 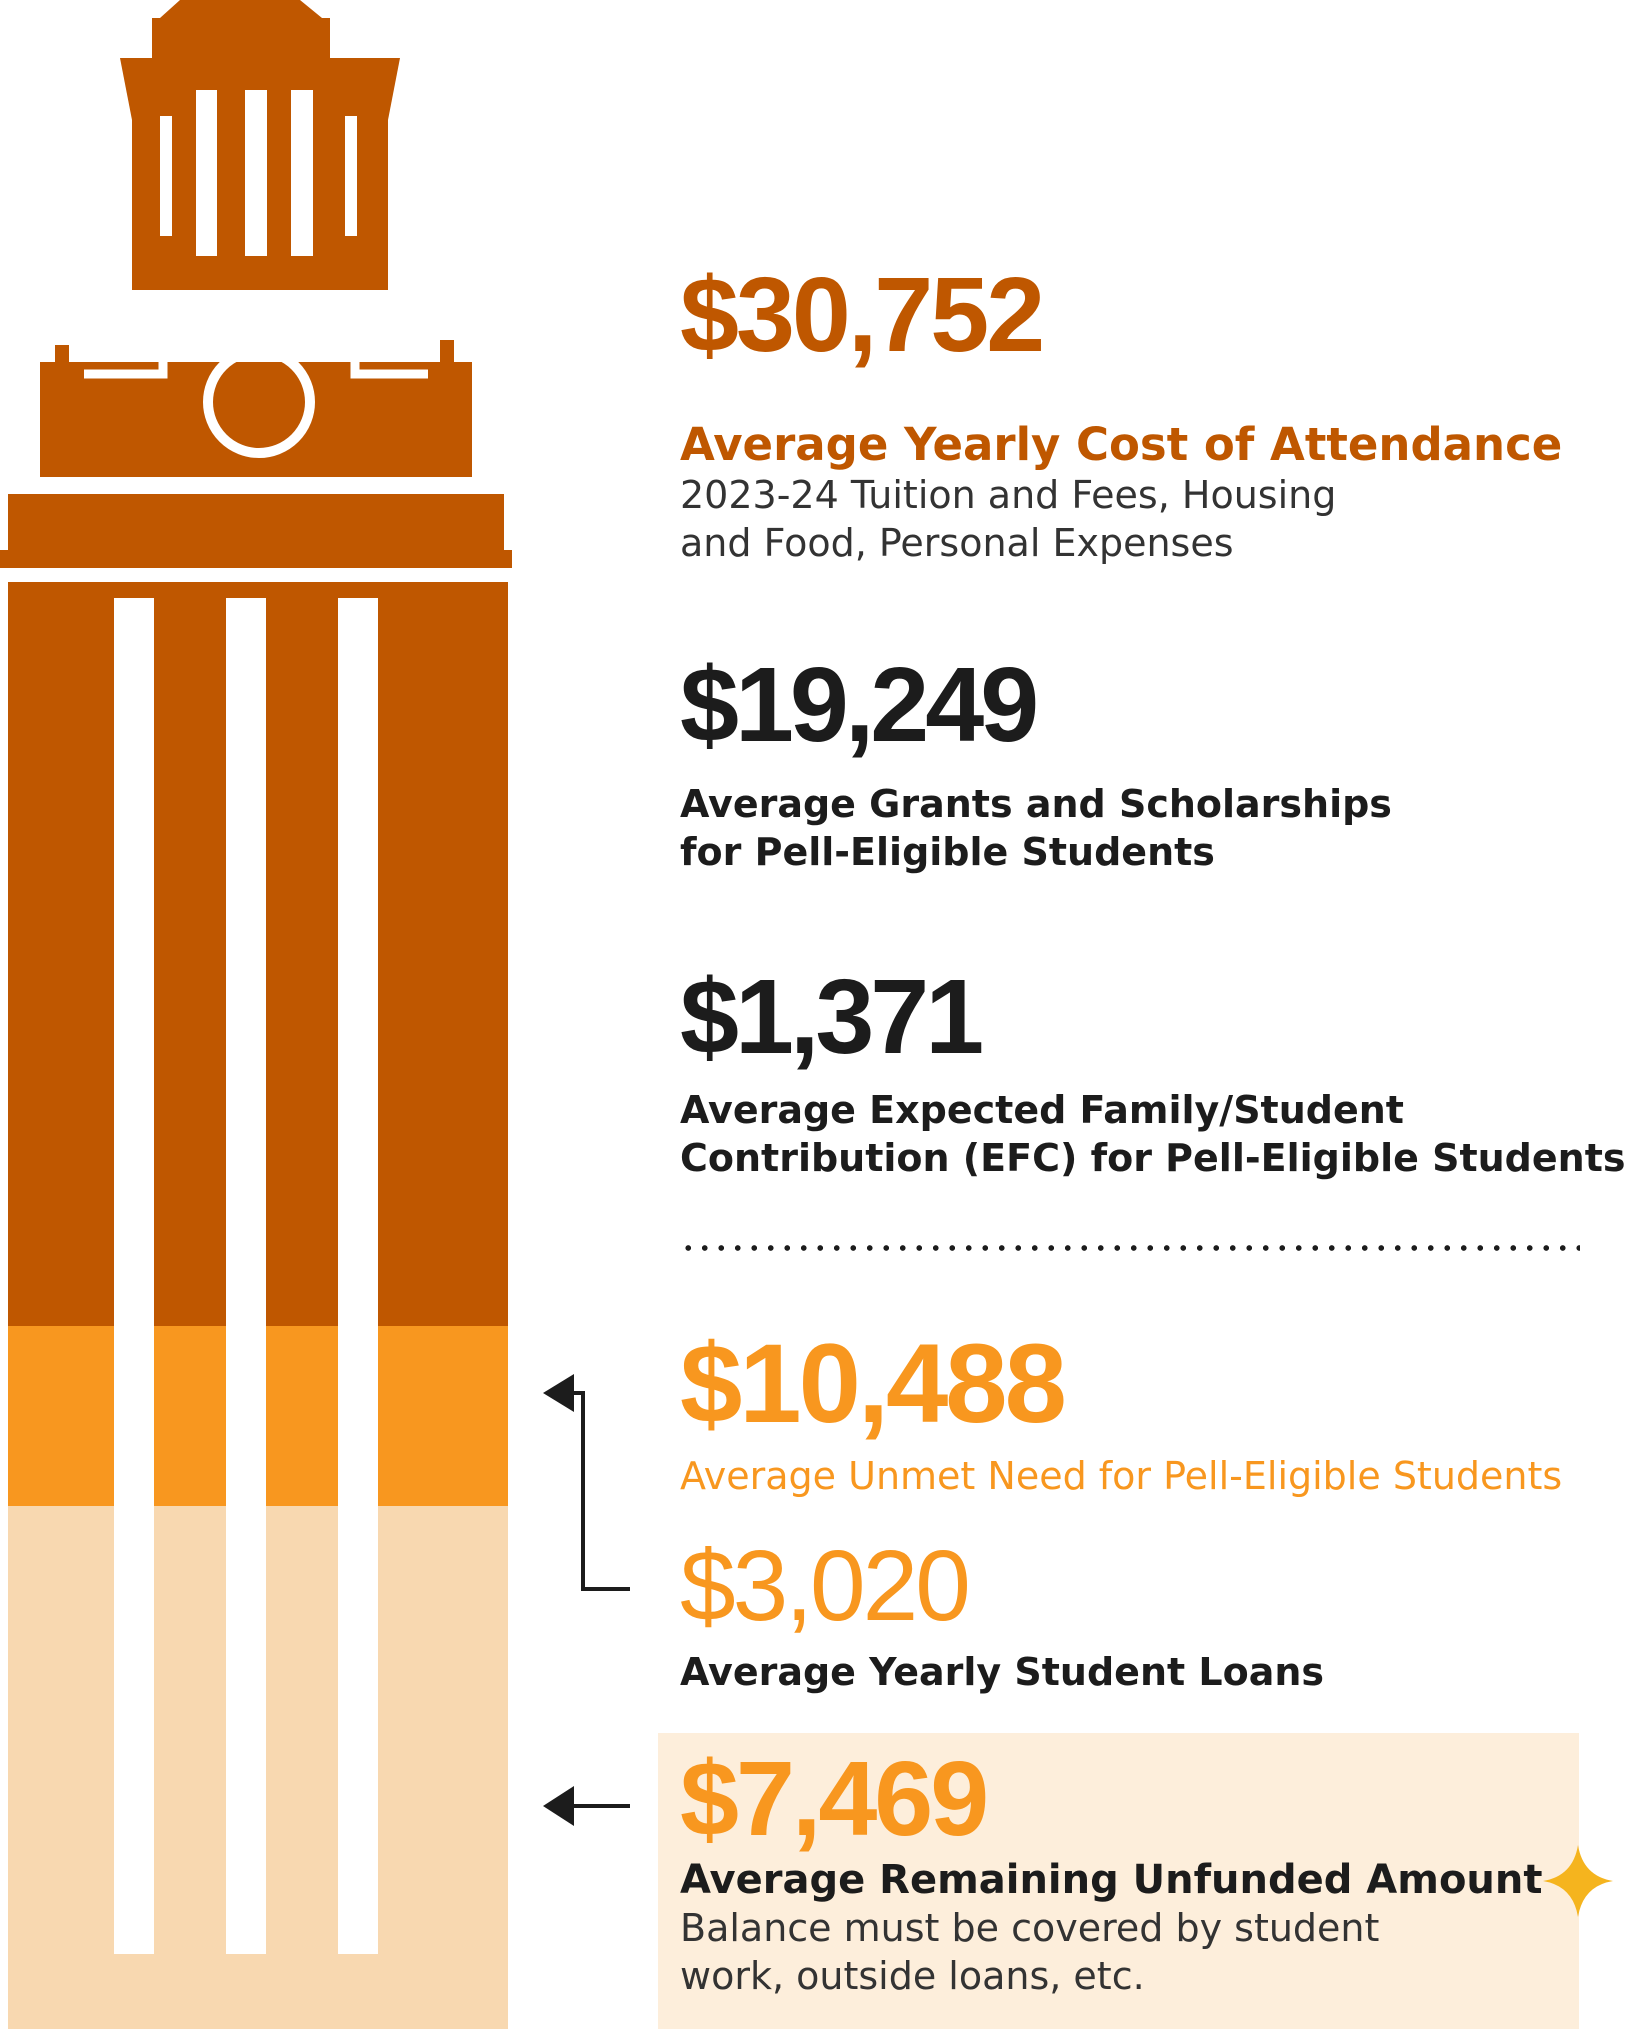 What do you see at coordinates (256, 559) in the screenshot?
I see `tower-cornice-lip` at bounding box center [256, 559].